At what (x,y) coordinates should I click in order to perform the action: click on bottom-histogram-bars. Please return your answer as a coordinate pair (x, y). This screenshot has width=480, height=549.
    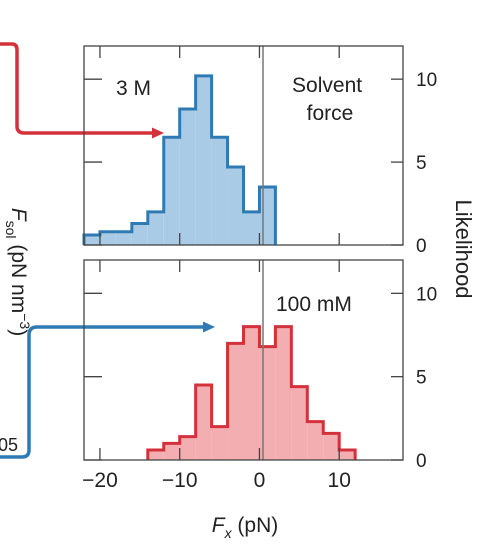
    Looking at the image, I should click on (251, 392).